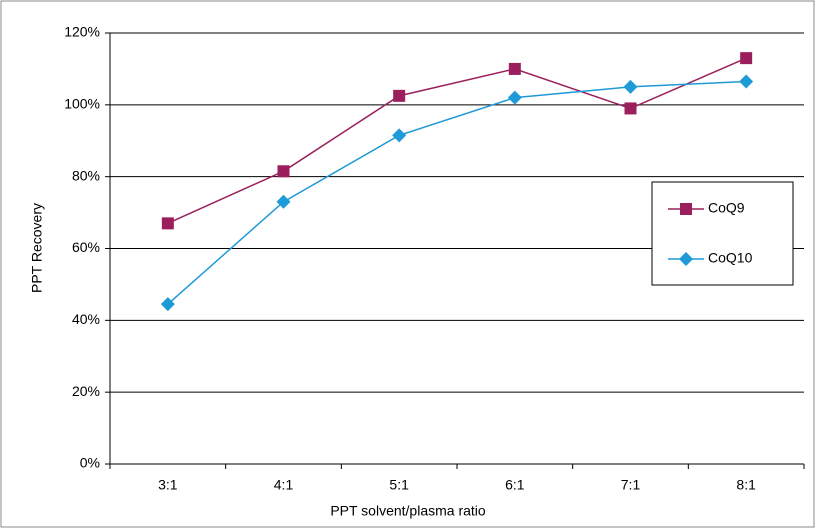 Image resolution: width=816 pixels, height=529 pixels. What do you see at coordinates (722, 233) in the screenshot?
I see `legend-box` at bounding box center [722, 233].